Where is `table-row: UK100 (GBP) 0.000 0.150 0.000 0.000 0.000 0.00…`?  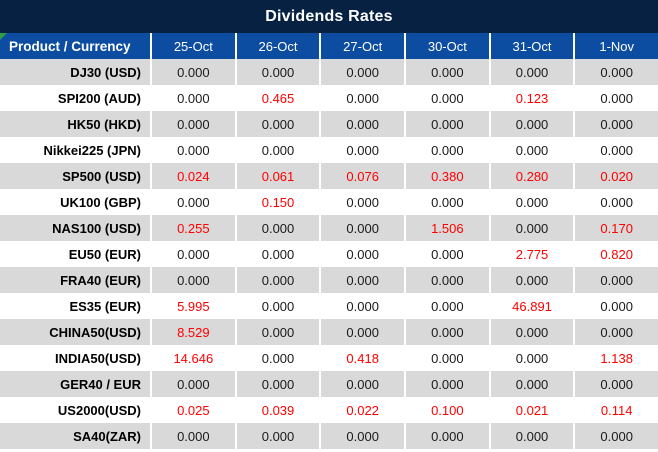
table-row: UK100 (GBP) 0.000 0.150 0.000 0.000 0.000 0.00… is located at coordinates (329, 202).